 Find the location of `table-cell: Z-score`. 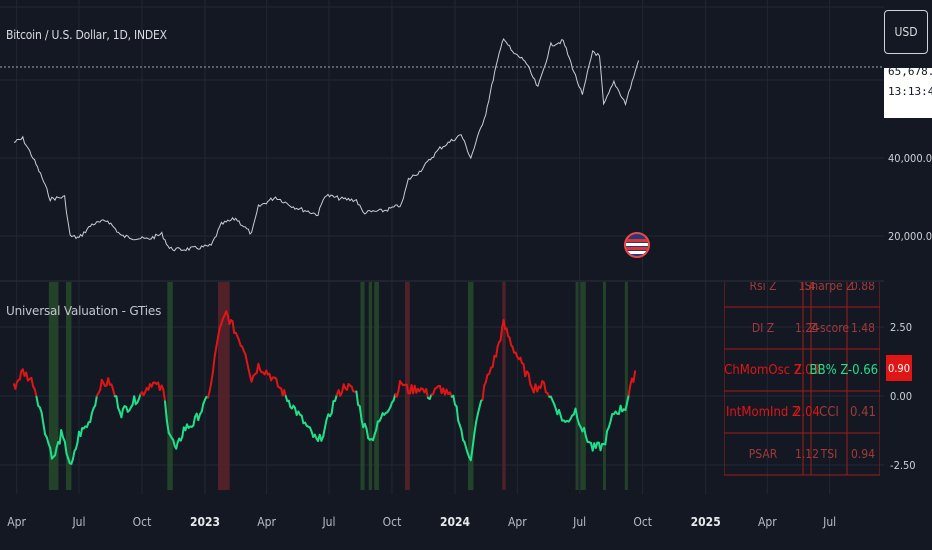

table-cell: Z-score is located at coordinates (829, 328).